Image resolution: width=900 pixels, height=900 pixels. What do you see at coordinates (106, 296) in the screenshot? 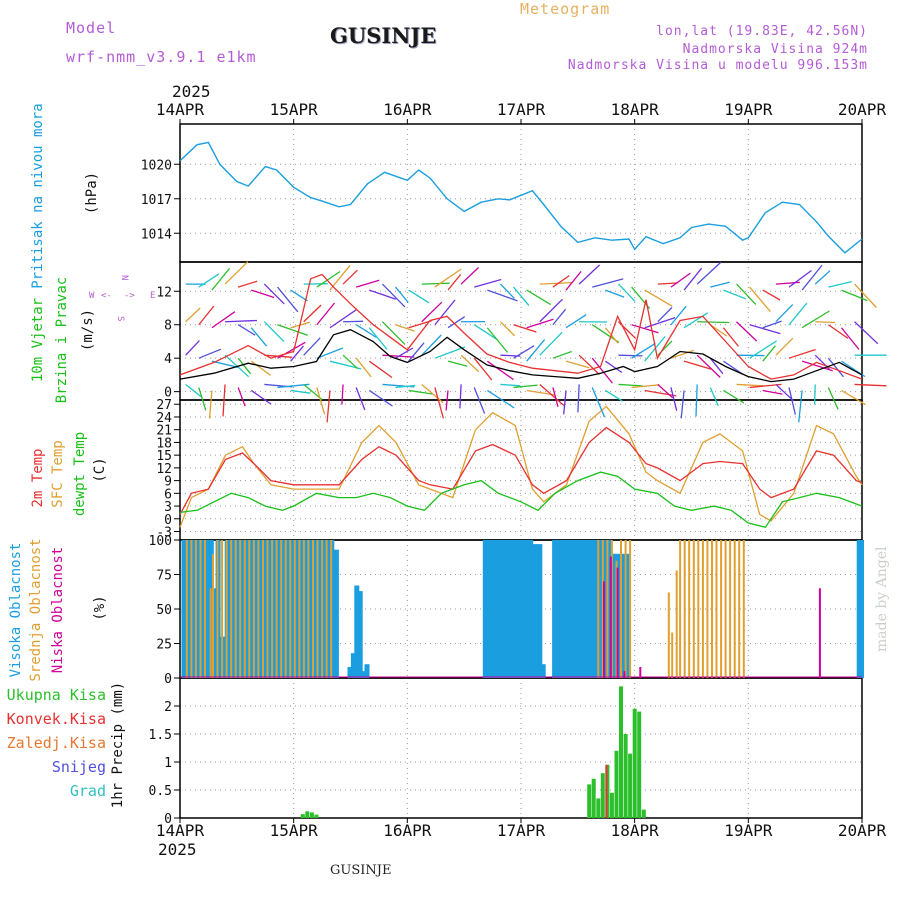
I see `compass-left: <-` at bounding box center [106, 296].